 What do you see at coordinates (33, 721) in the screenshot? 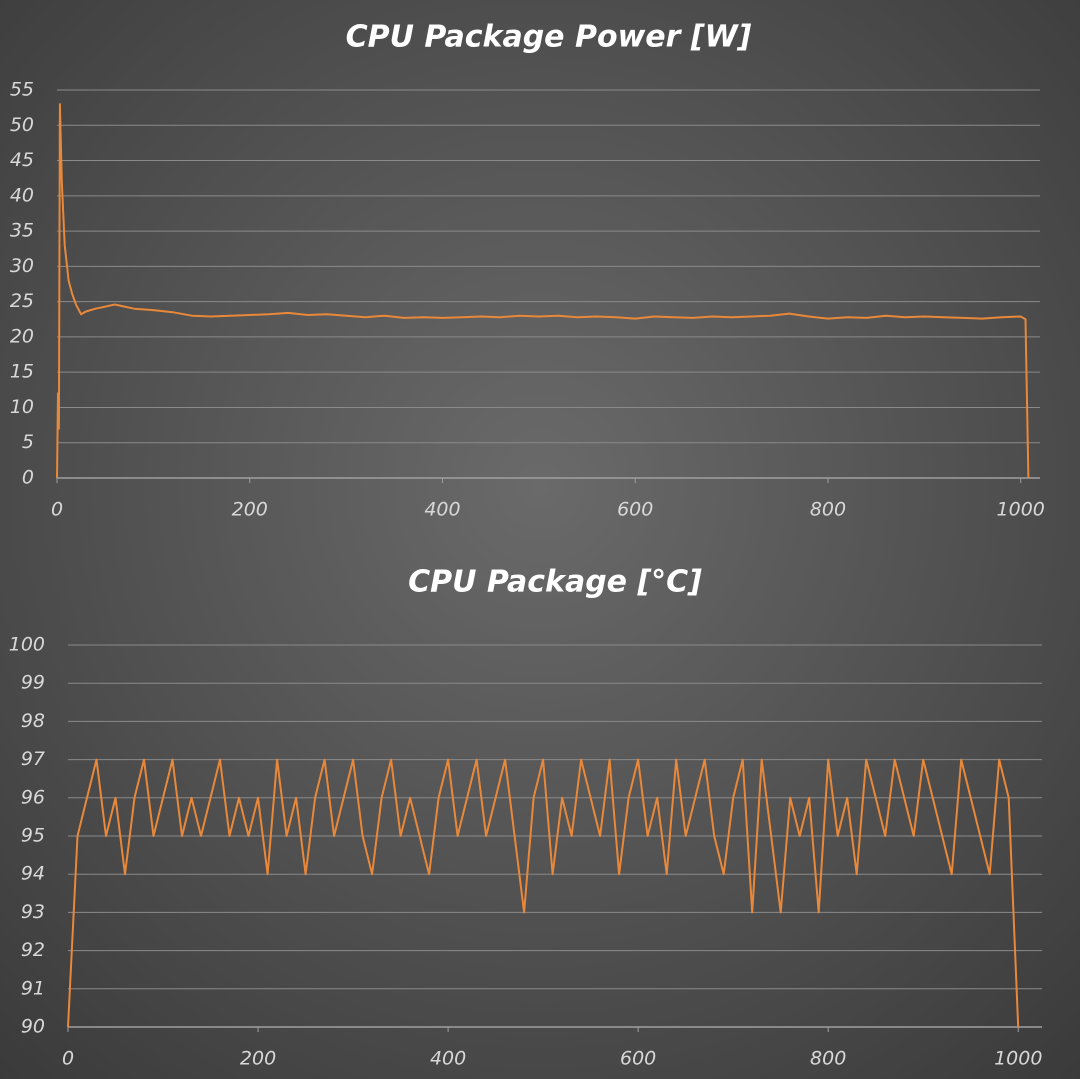
I see `y-tick-label: 98` at bounding box center [33, 721].